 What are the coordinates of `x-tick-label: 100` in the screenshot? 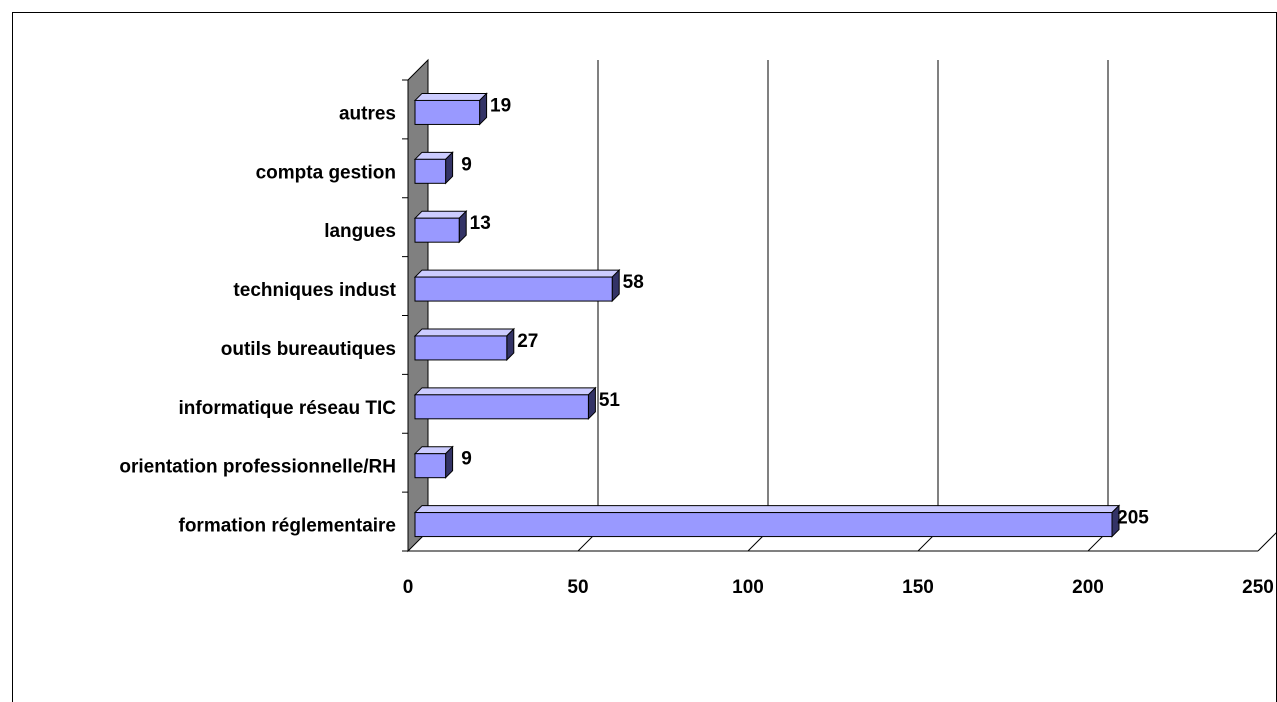 It's located at (748, 587).